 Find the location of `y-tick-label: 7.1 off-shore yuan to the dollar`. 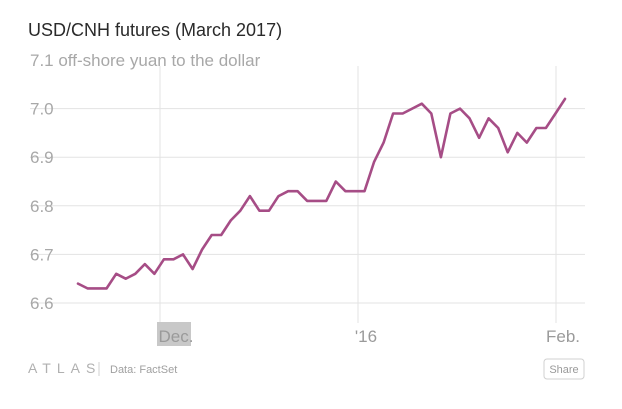

y-tick-label: 7.1 off-shore yuan to the dollar is located at coordinates (145, 60).